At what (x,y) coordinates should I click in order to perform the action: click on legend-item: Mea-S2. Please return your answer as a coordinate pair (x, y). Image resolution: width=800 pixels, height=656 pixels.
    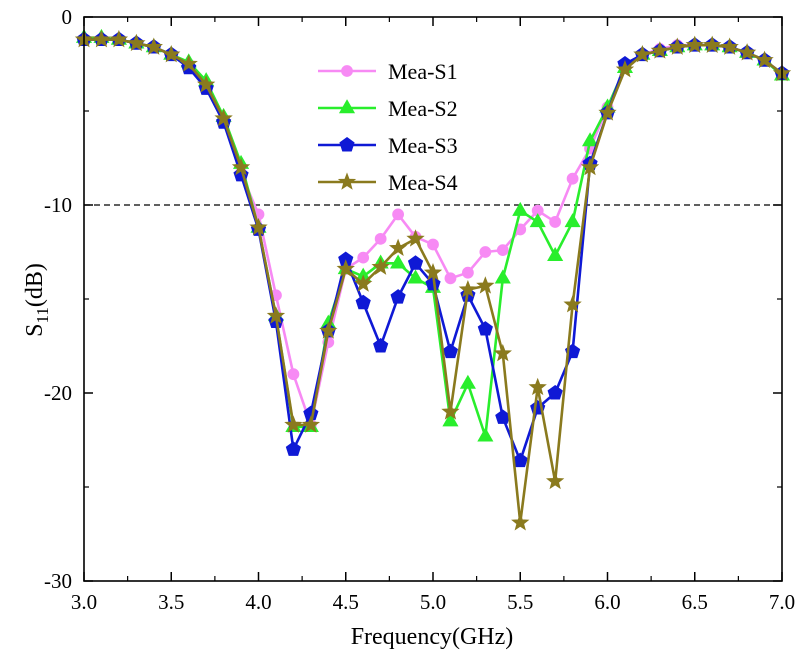
    Looking at the image, I should click on (388, 108).